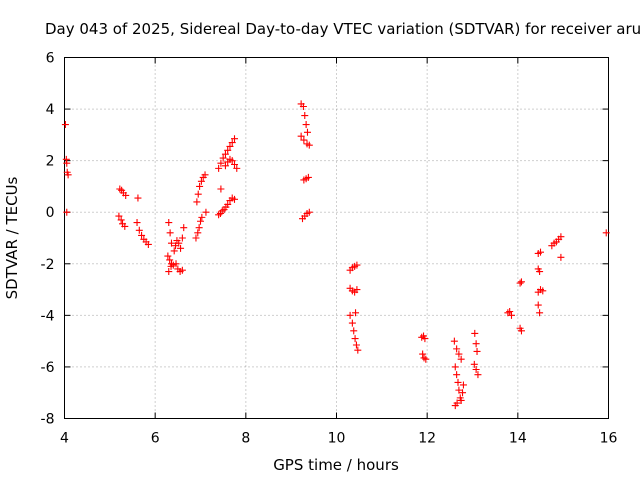 The image size is (640, 480). I want to click on y-axis-label: SDTVAR / TECUs, so click(12, 237).